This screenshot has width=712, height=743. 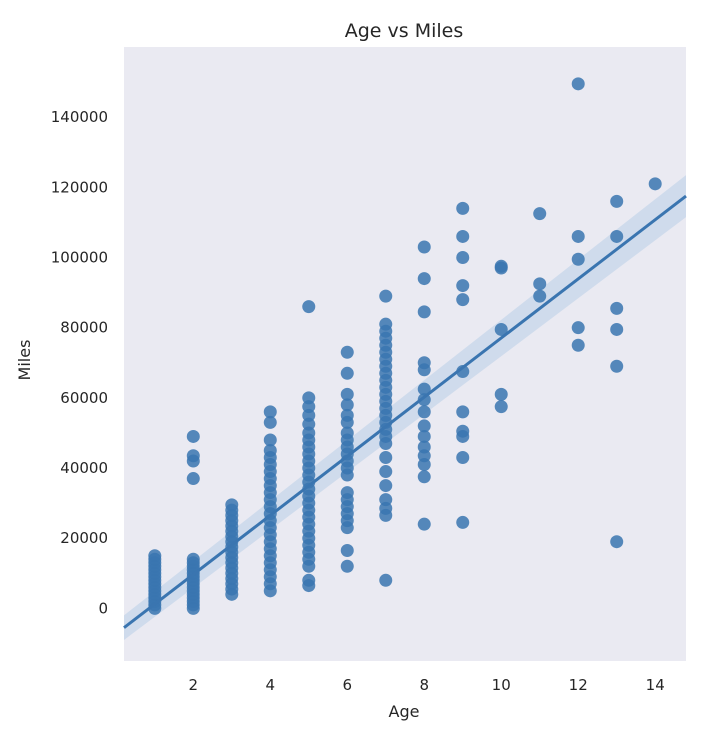 I want to click on y-tick-label: 60000, so click(x=84, y=398).